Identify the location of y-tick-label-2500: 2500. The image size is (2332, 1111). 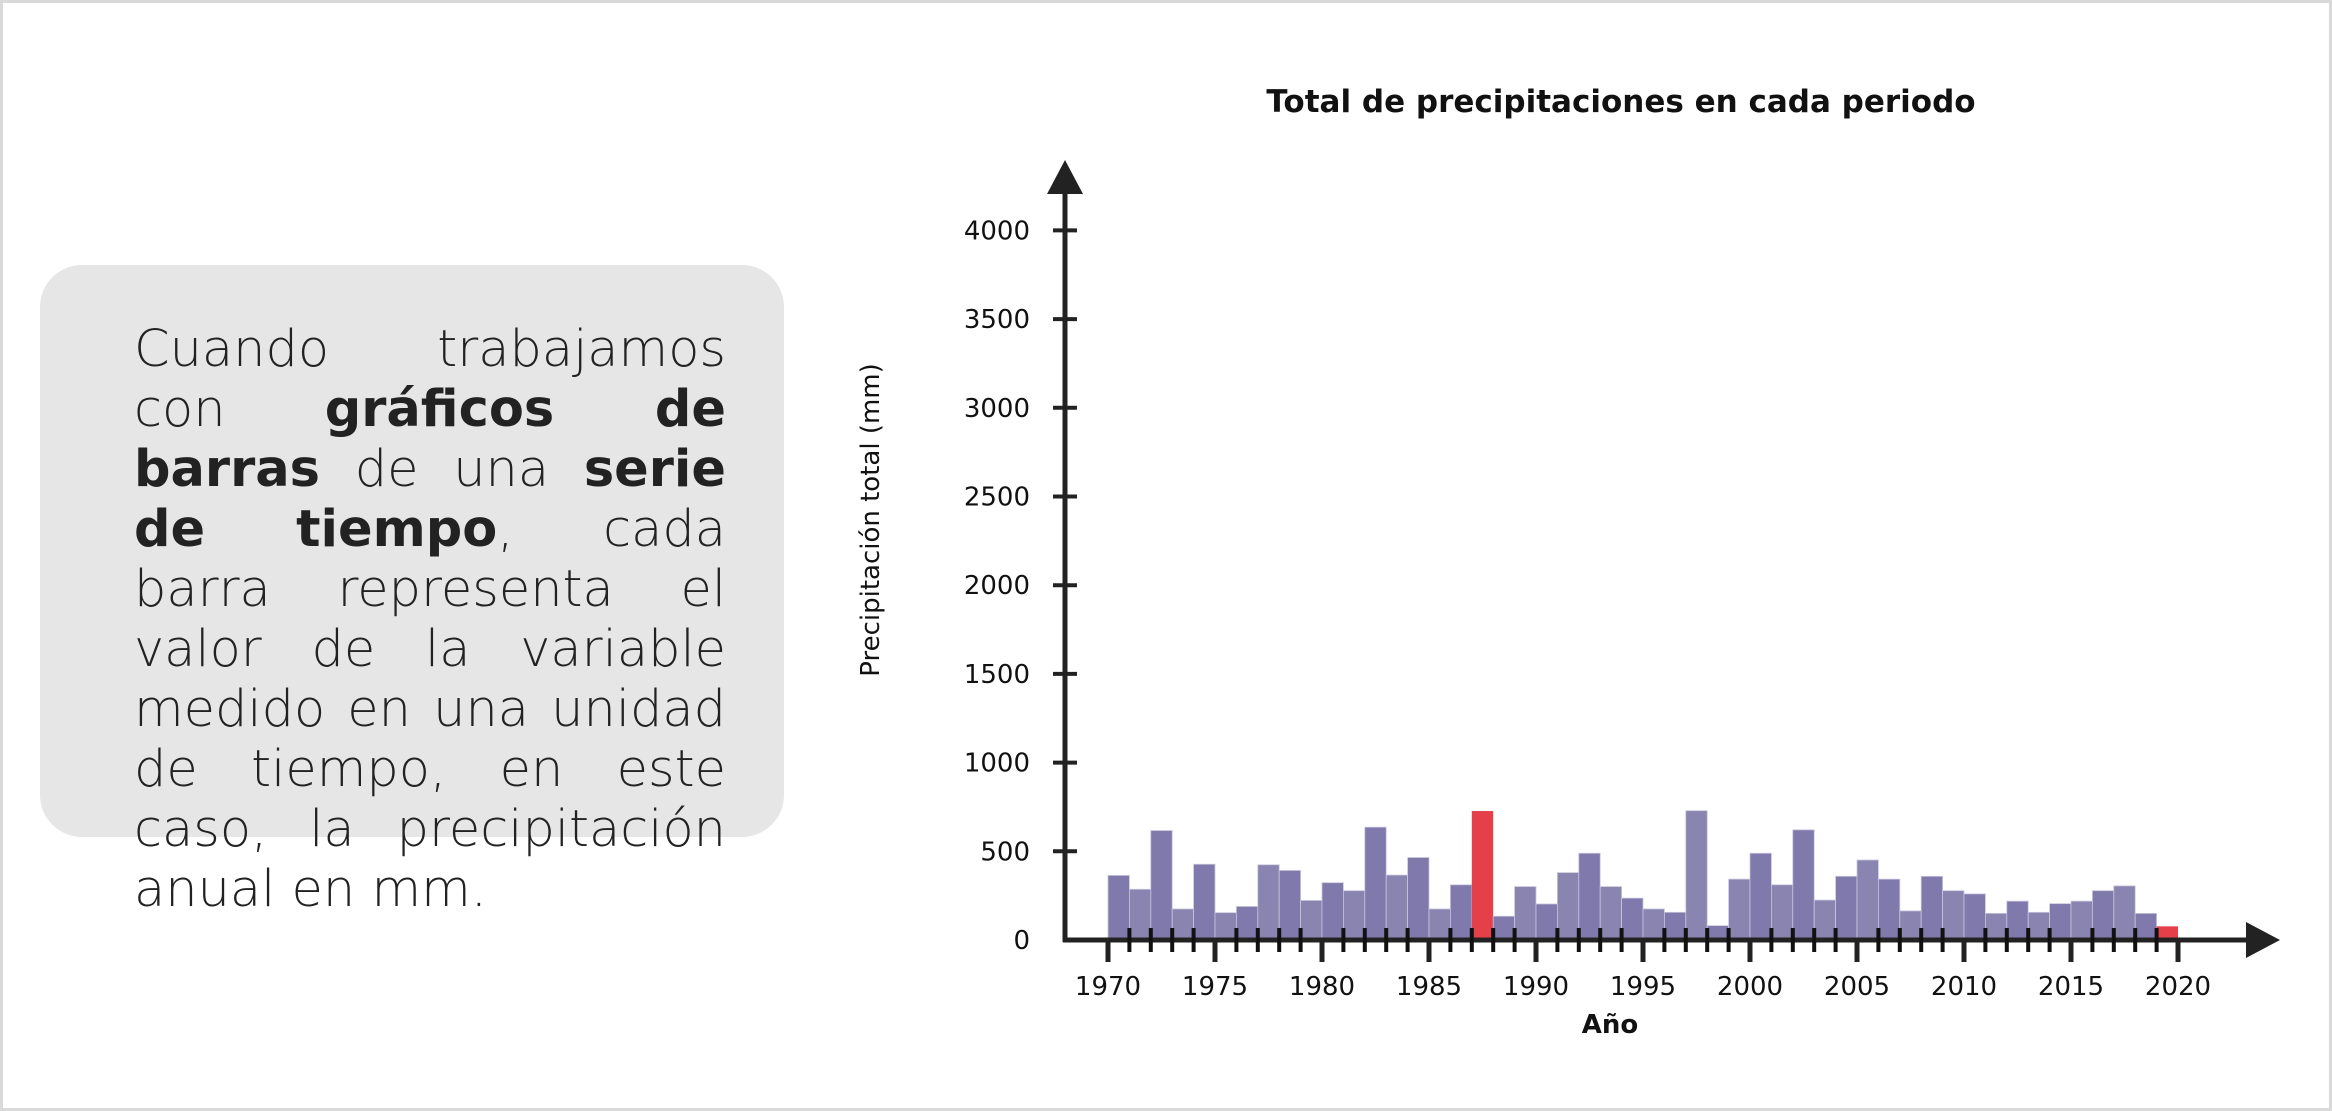
(997, 498).